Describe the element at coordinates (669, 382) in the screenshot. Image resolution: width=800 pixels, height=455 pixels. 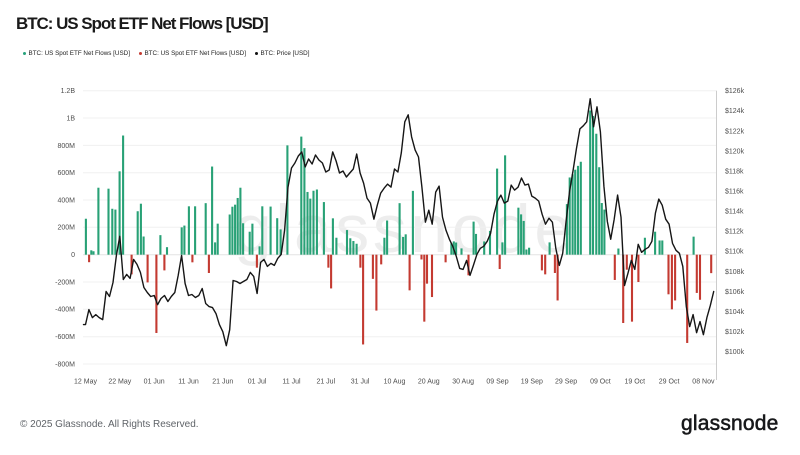
I see `svg-text: 29 Oct` at that location.